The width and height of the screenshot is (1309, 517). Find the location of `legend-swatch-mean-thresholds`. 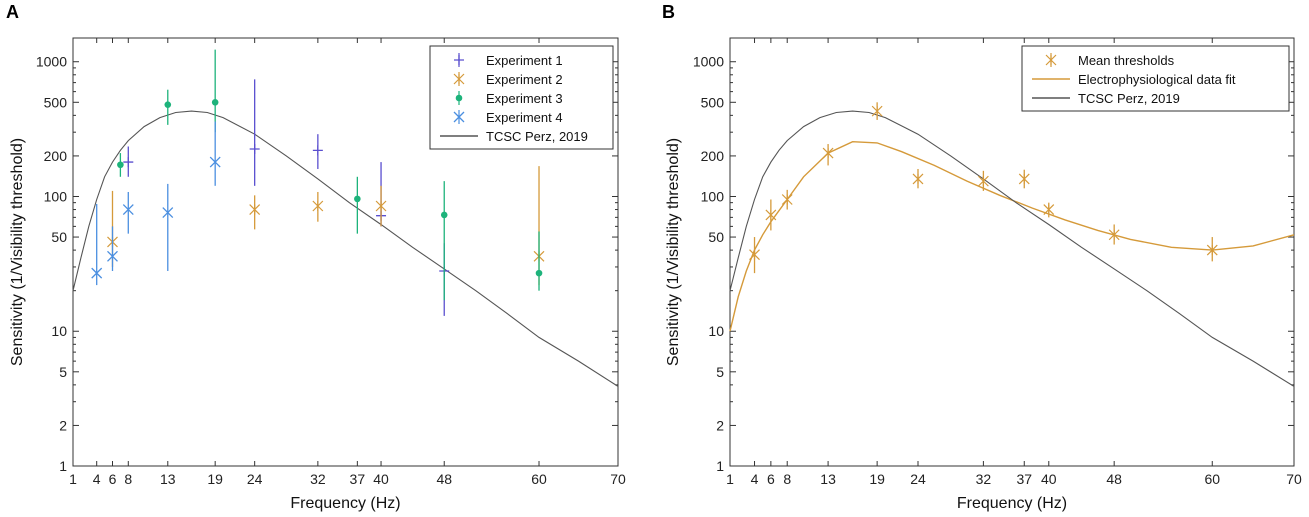

legend-swatch-mean-thresholds is located at coordinates (1051, 60).